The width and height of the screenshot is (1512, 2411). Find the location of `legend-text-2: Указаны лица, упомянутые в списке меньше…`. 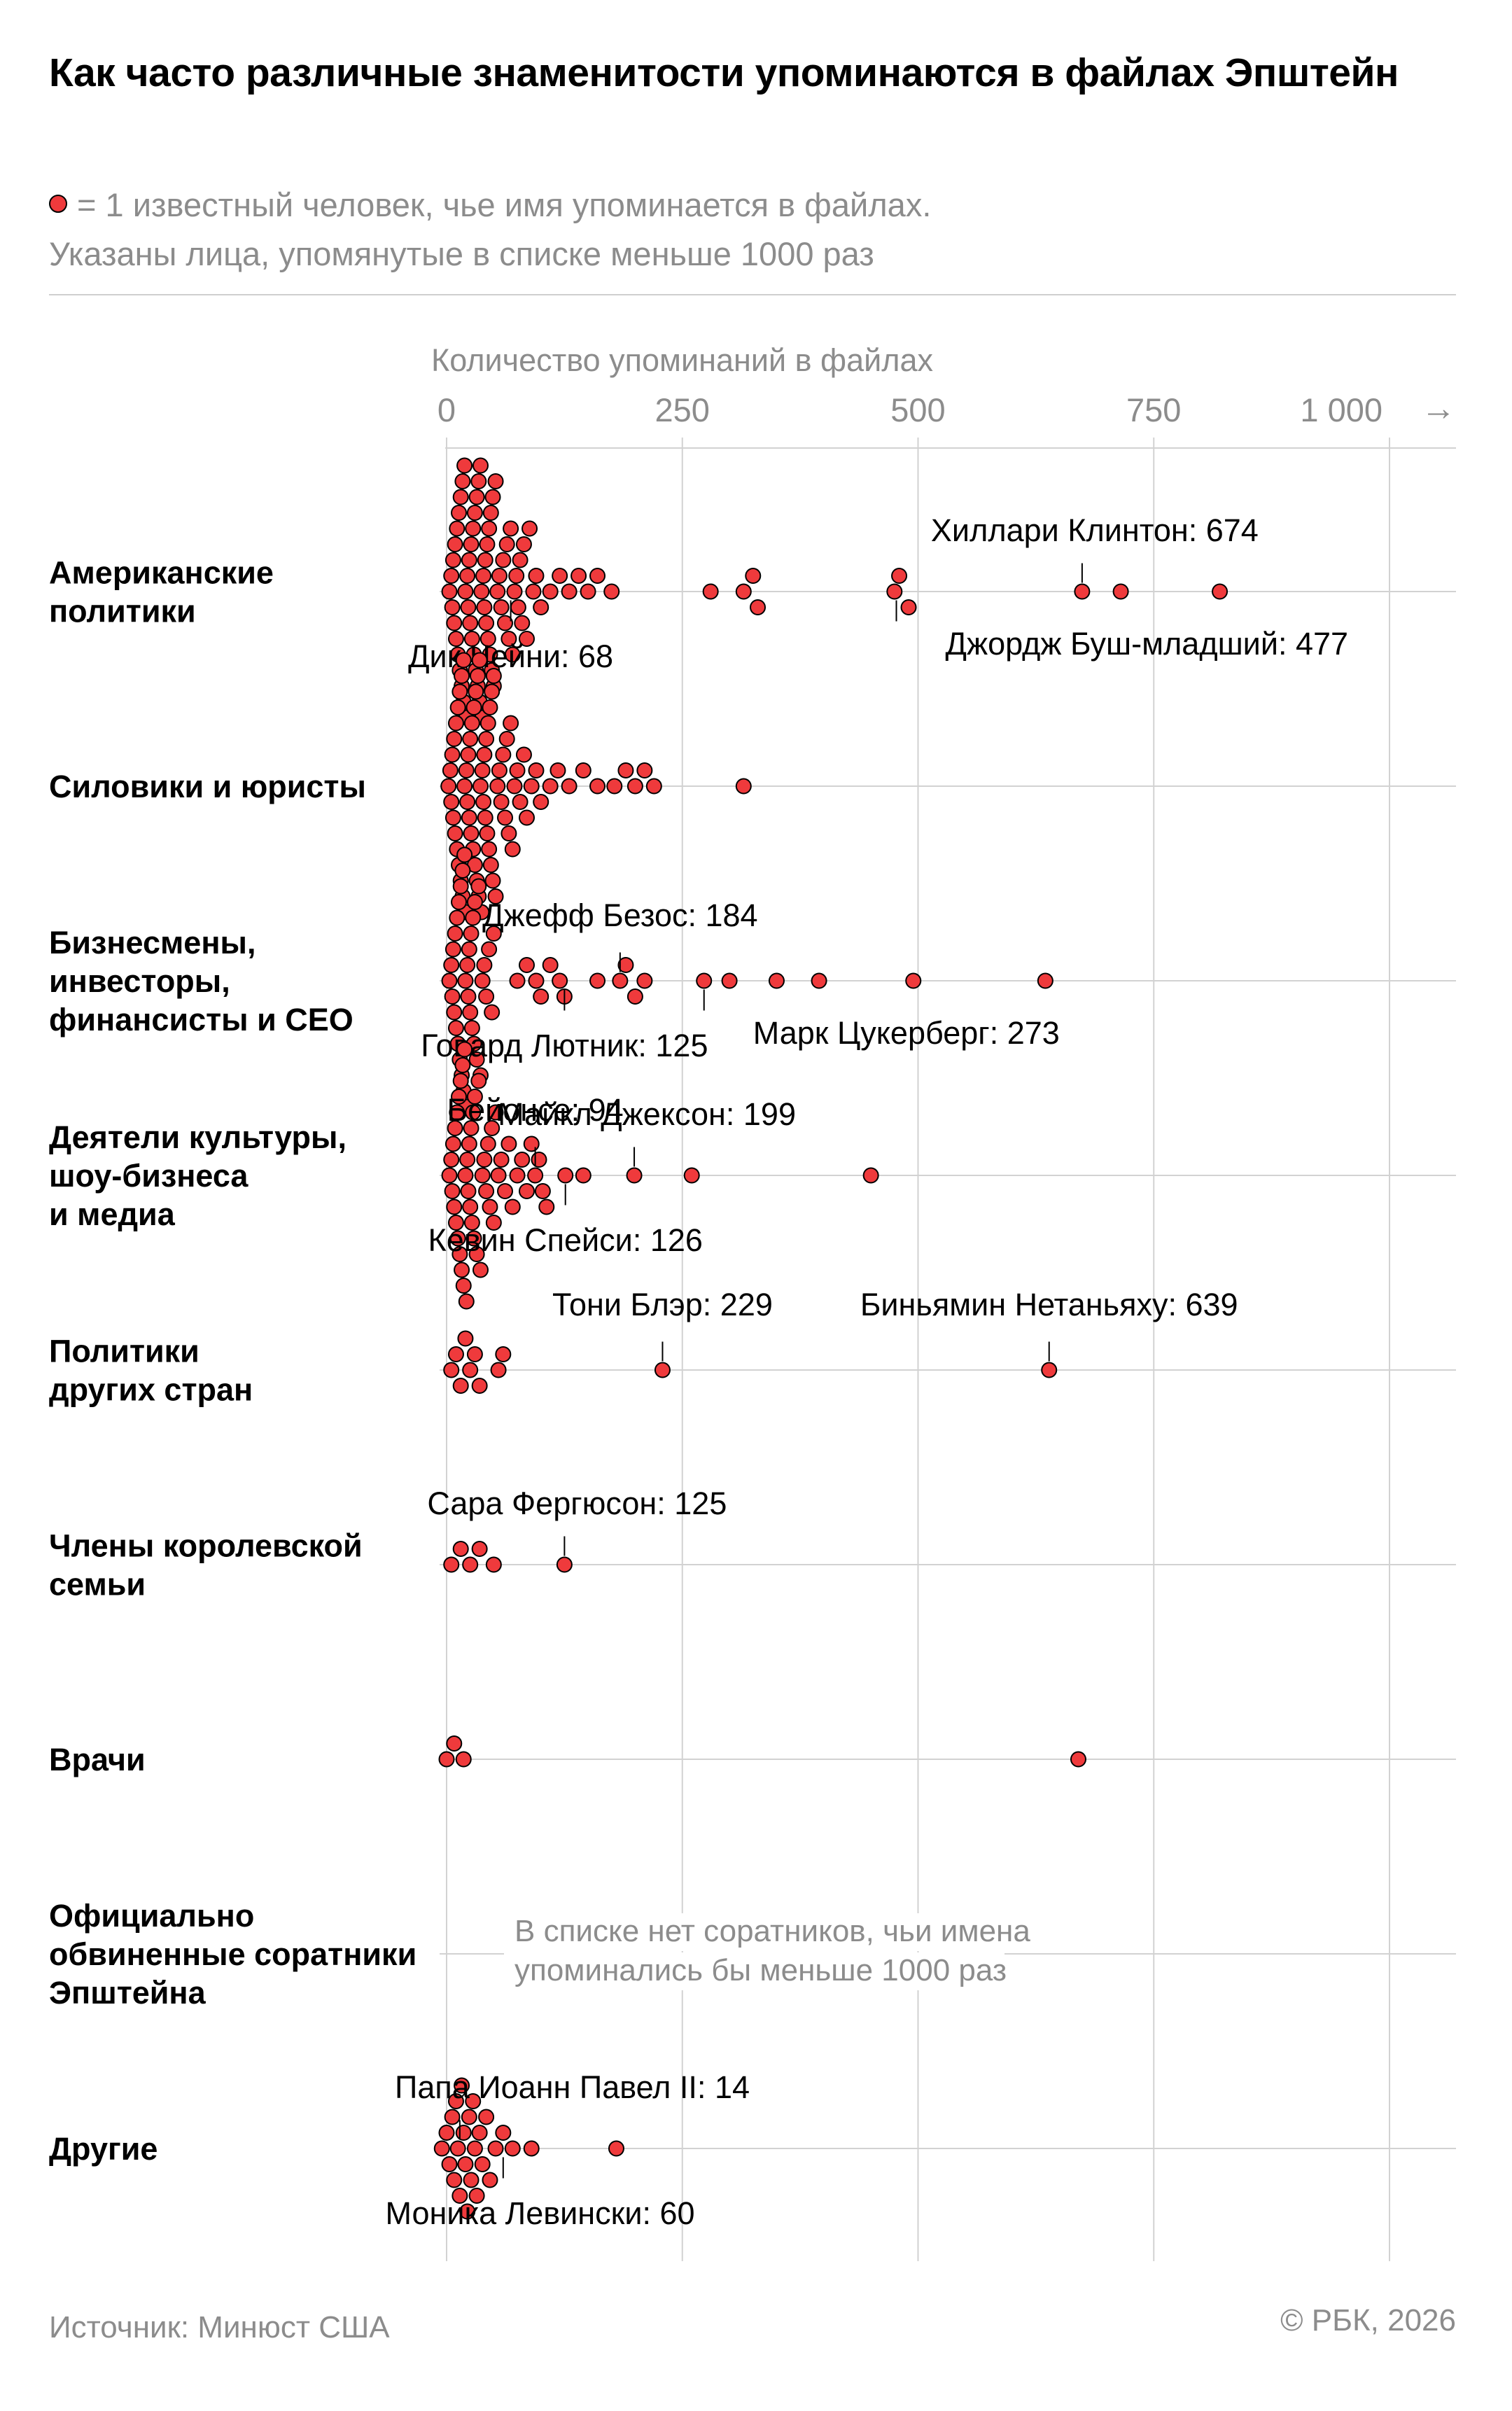

legend-text-2: Указаны лица, упомянутые в списке меньше… is located at coordinates (461, 253).